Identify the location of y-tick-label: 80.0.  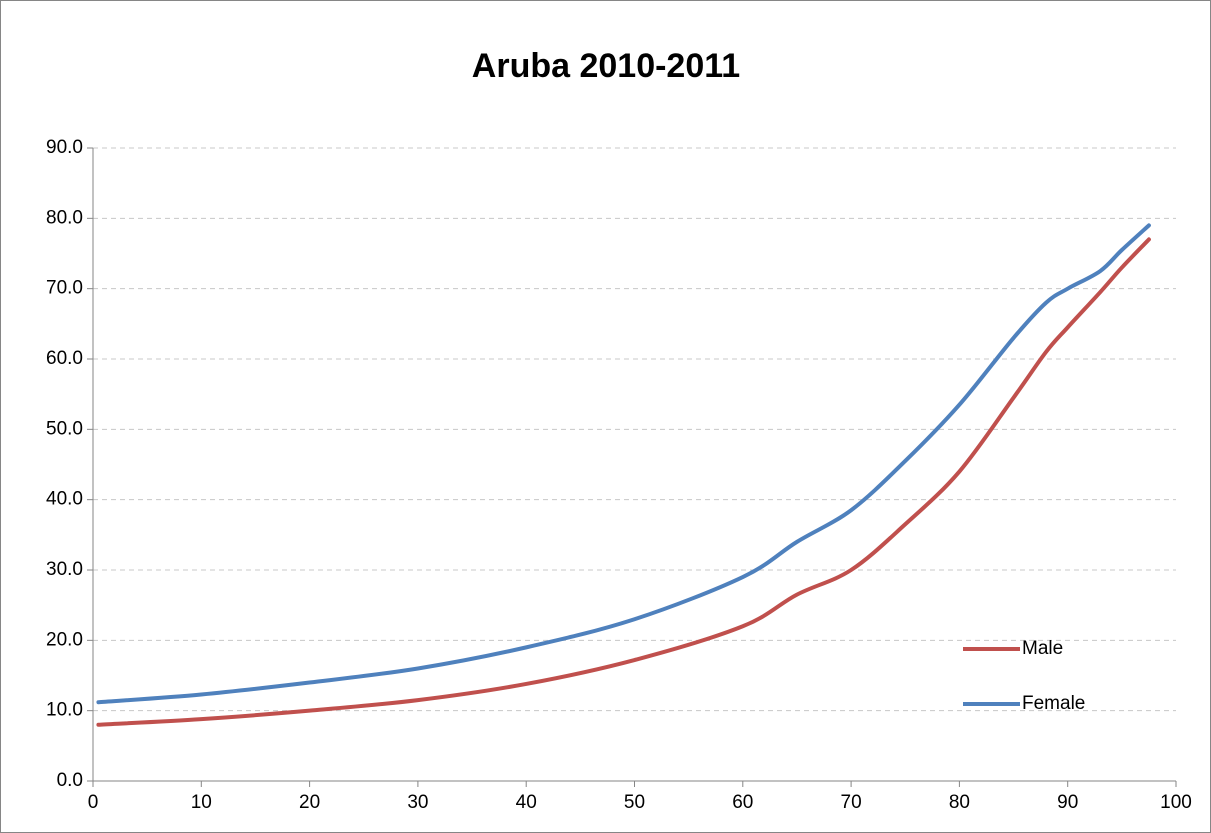
(64, 217).